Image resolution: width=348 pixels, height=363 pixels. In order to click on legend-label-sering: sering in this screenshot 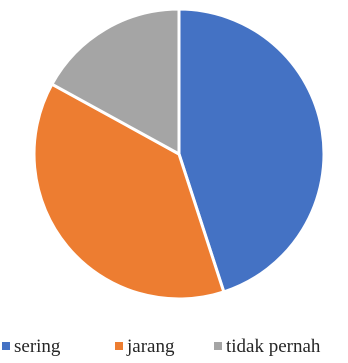, I will do `click(37, 346)`.